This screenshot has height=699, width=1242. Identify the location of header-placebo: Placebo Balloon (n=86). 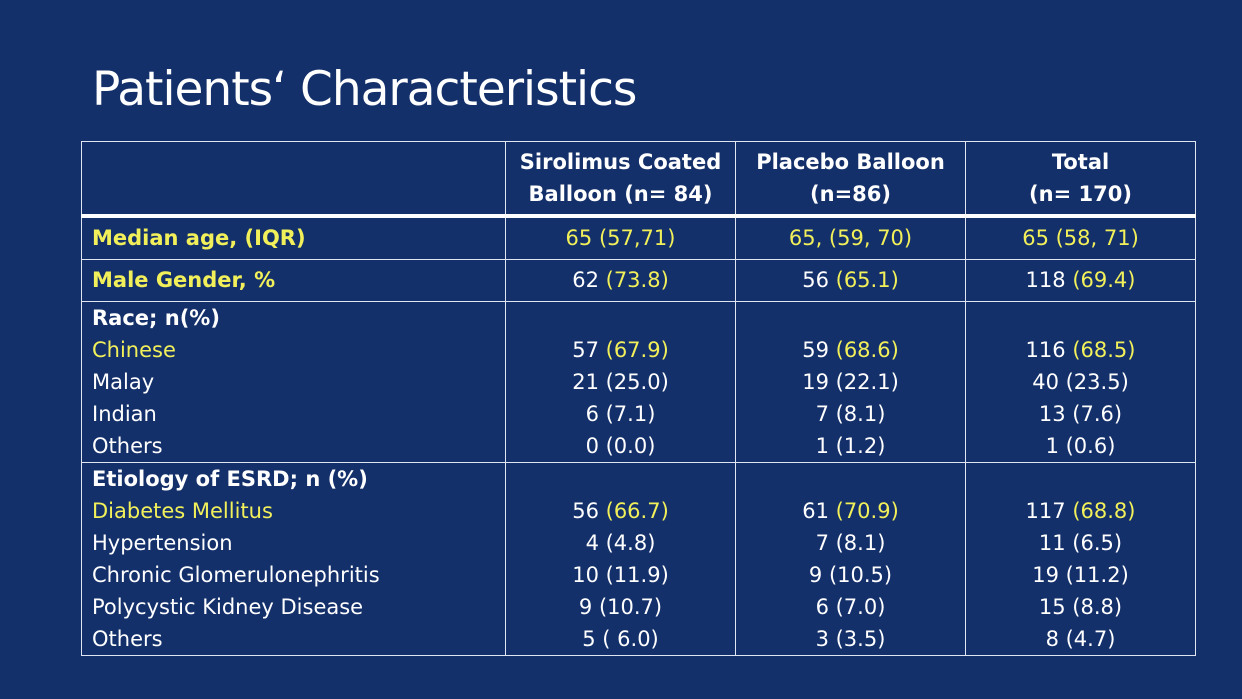
(850, 179).